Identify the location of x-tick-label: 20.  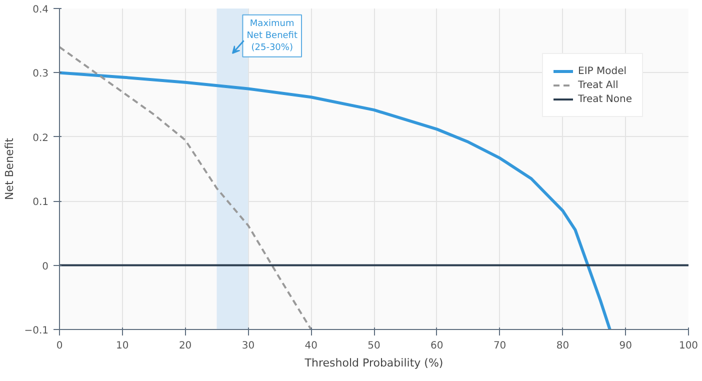
(185, 346).